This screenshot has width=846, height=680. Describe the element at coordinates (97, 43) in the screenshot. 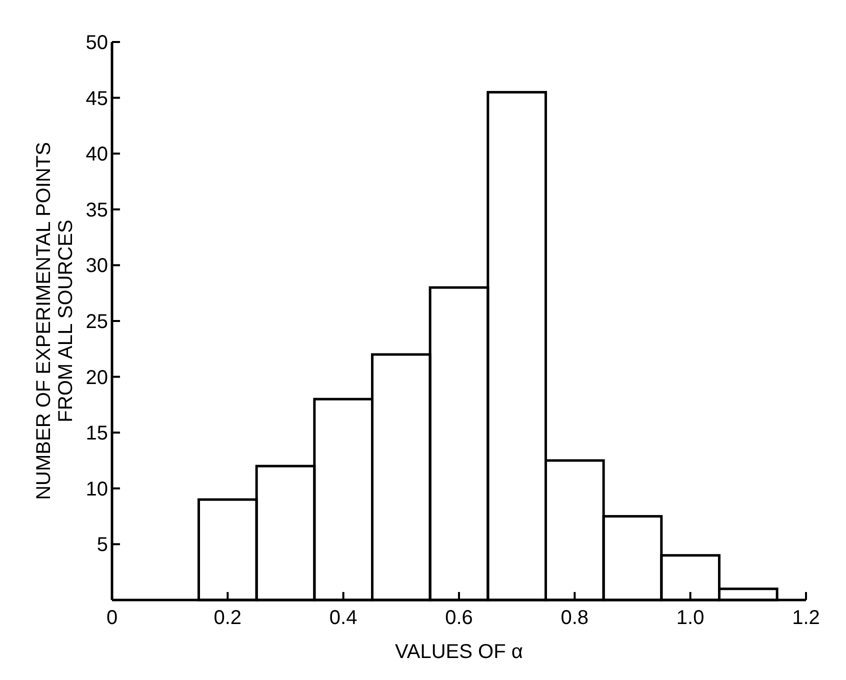

I see `y-tick-label: 50` at that location.